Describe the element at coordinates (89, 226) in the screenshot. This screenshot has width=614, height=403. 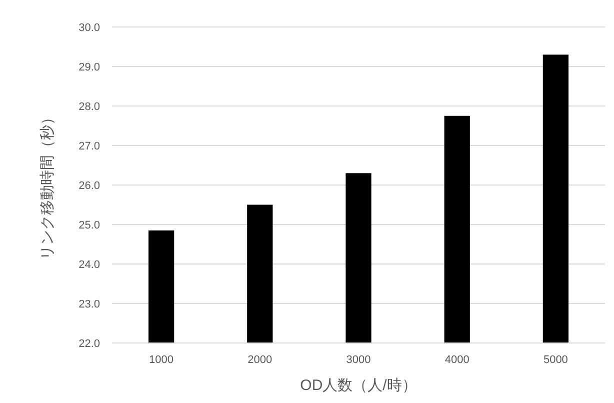
I see `y-tick-label: 25.0` at that location.